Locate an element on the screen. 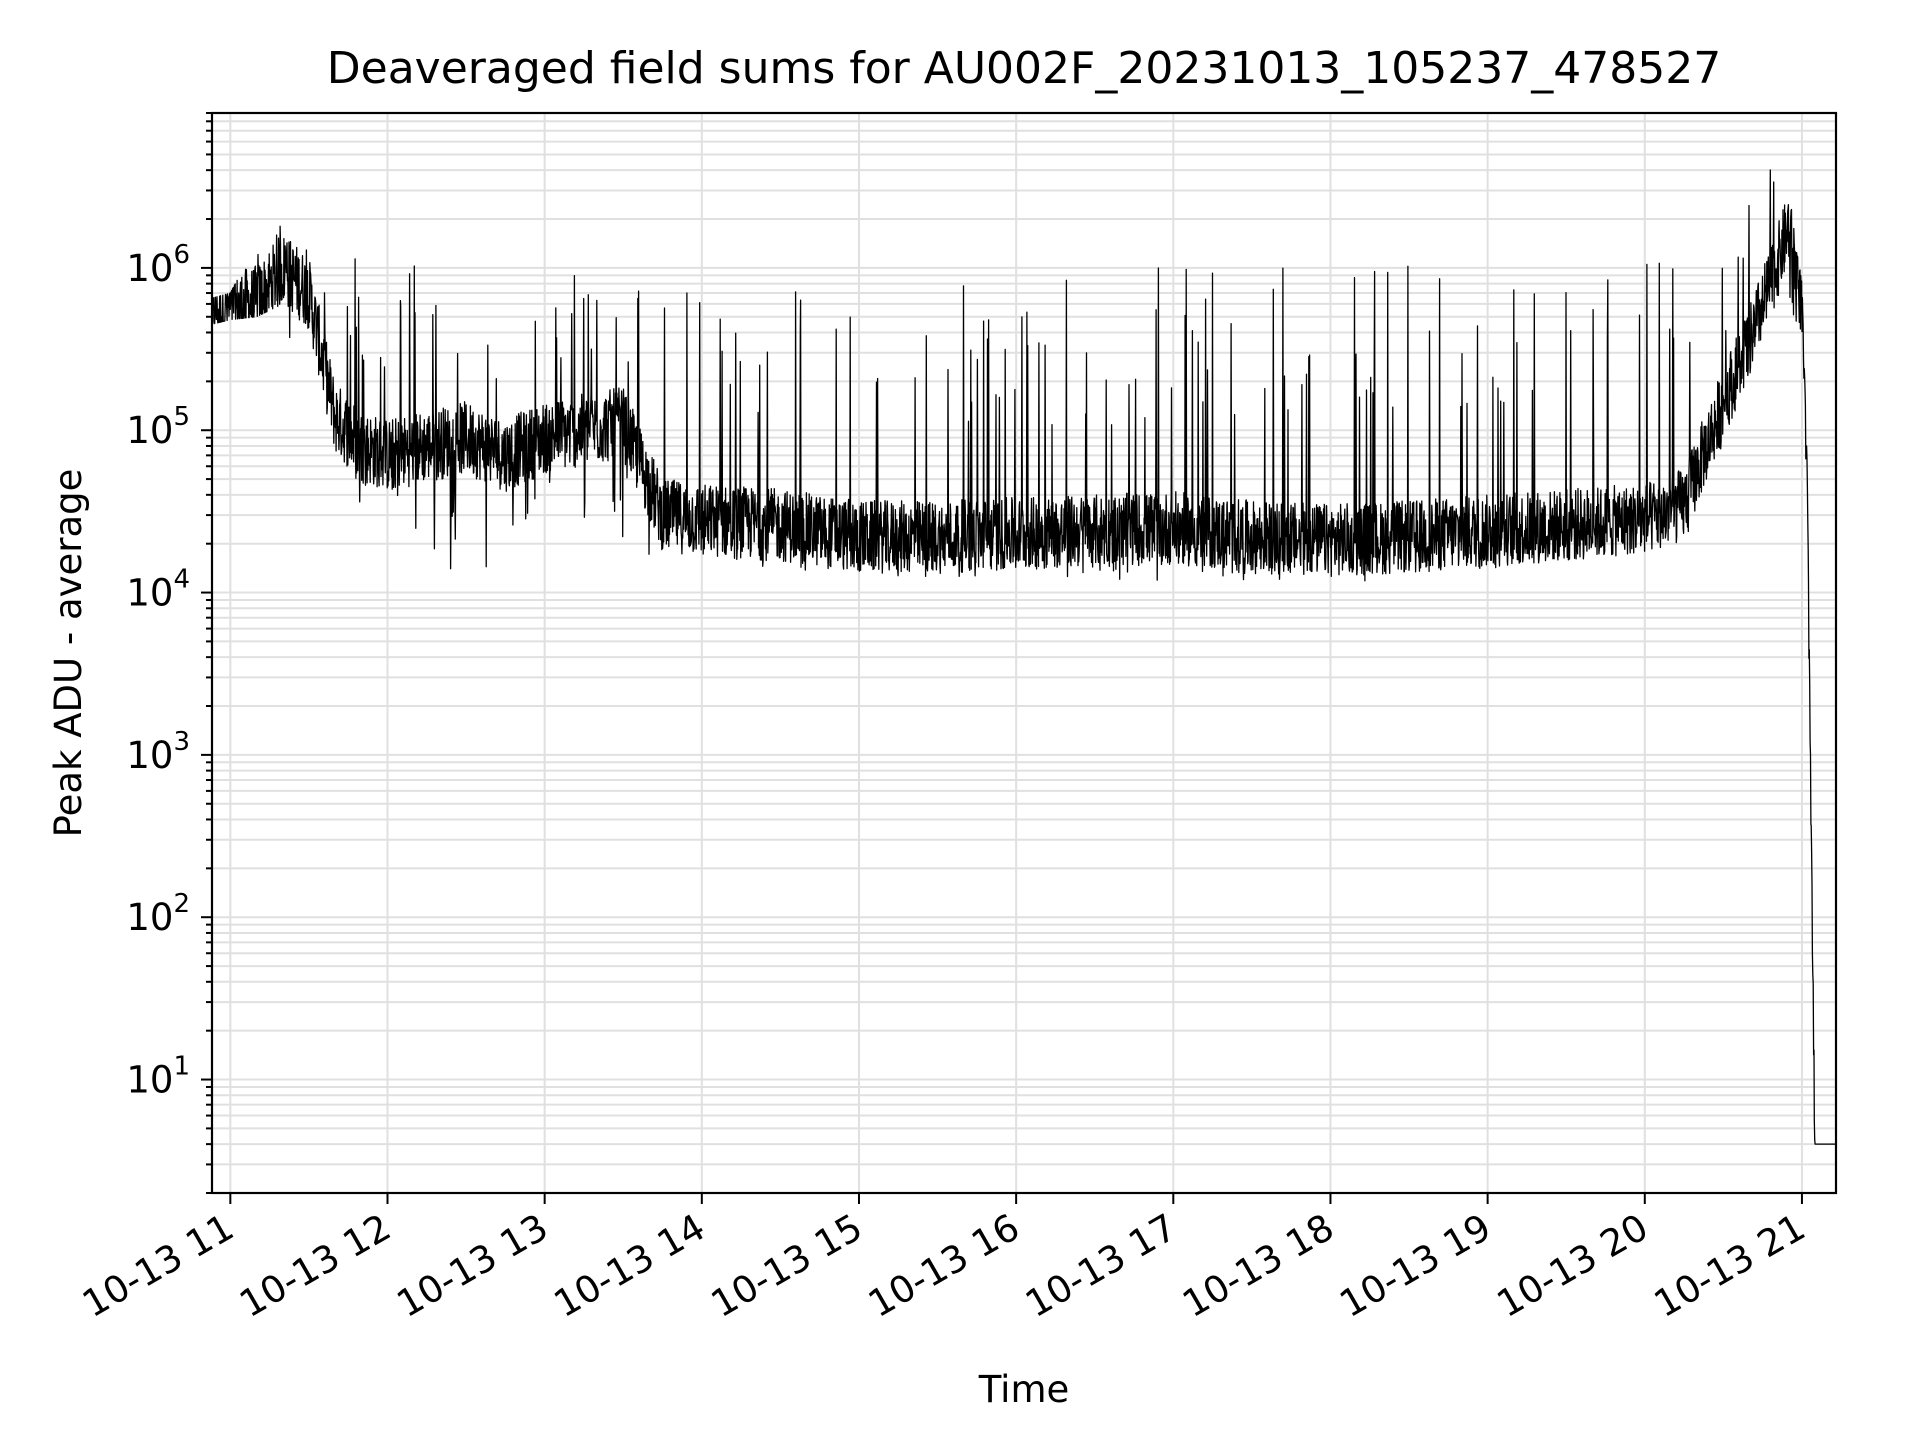 This screenshot has width=1920, height=1440. y-tick-label-exponent: 2 is located at coordinates (181, 904).